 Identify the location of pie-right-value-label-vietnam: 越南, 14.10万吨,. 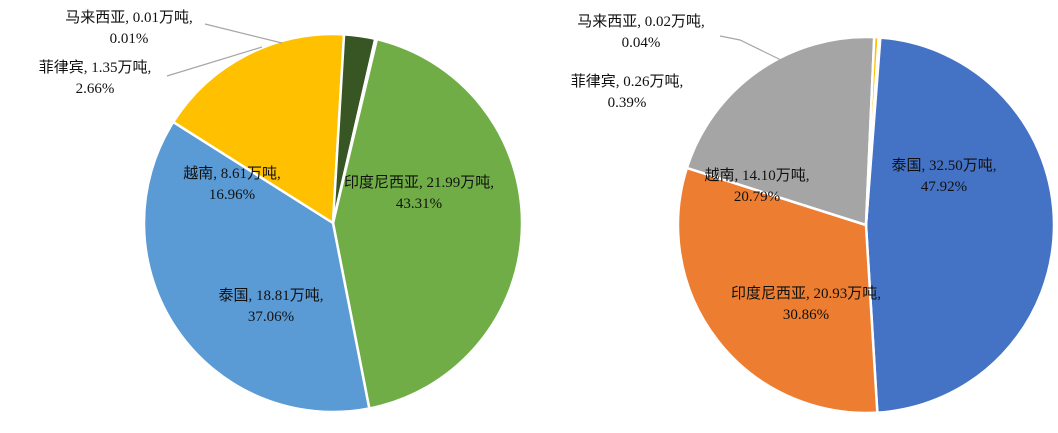
(756, 175).